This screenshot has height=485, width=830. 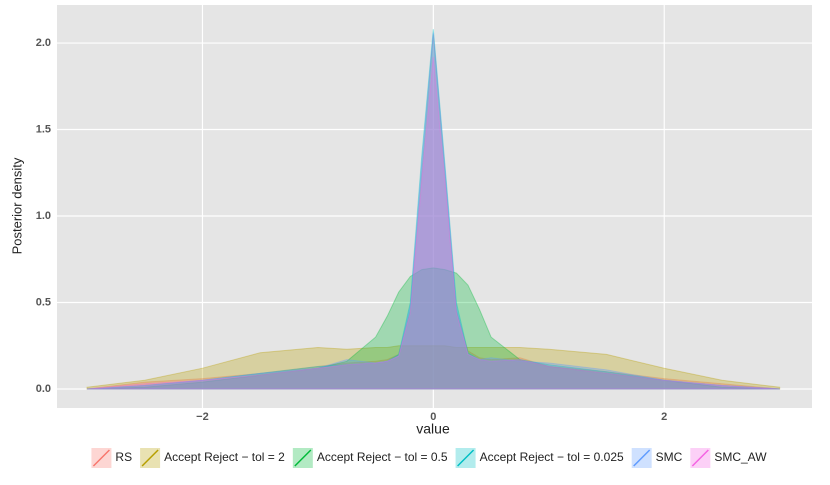 What do you see at coordinates (43, 389) in the screenshot?
I see `y-tick-label: 0.0` at bounding box center [43, 389].